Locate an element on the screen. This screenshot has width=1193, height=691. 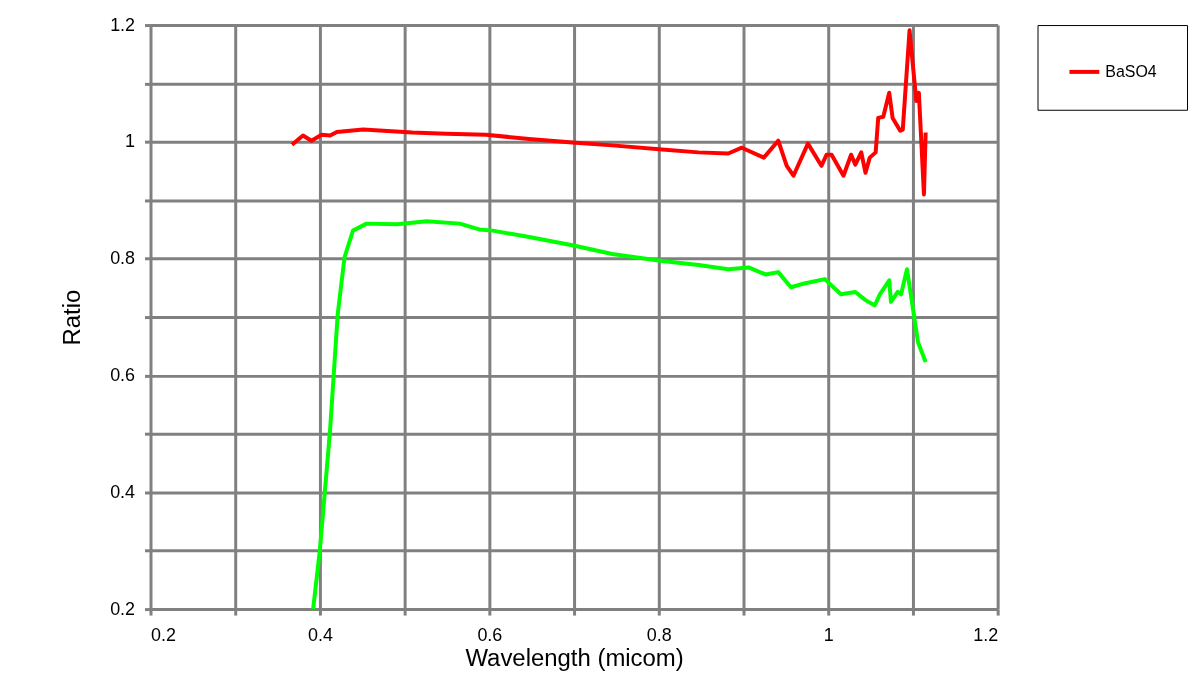
y-tick-label: 1.2 is located at coordinates (123, 24).